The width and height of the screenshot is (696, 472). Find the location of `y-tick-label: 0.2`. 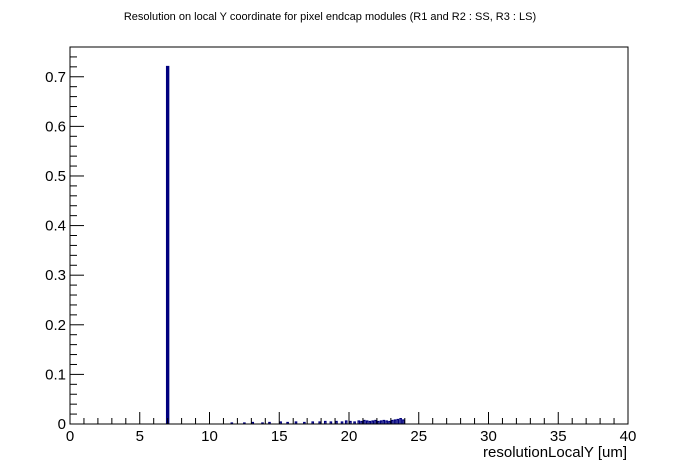

y-tick-label: 0.2 is located at coordinates (55, 325).